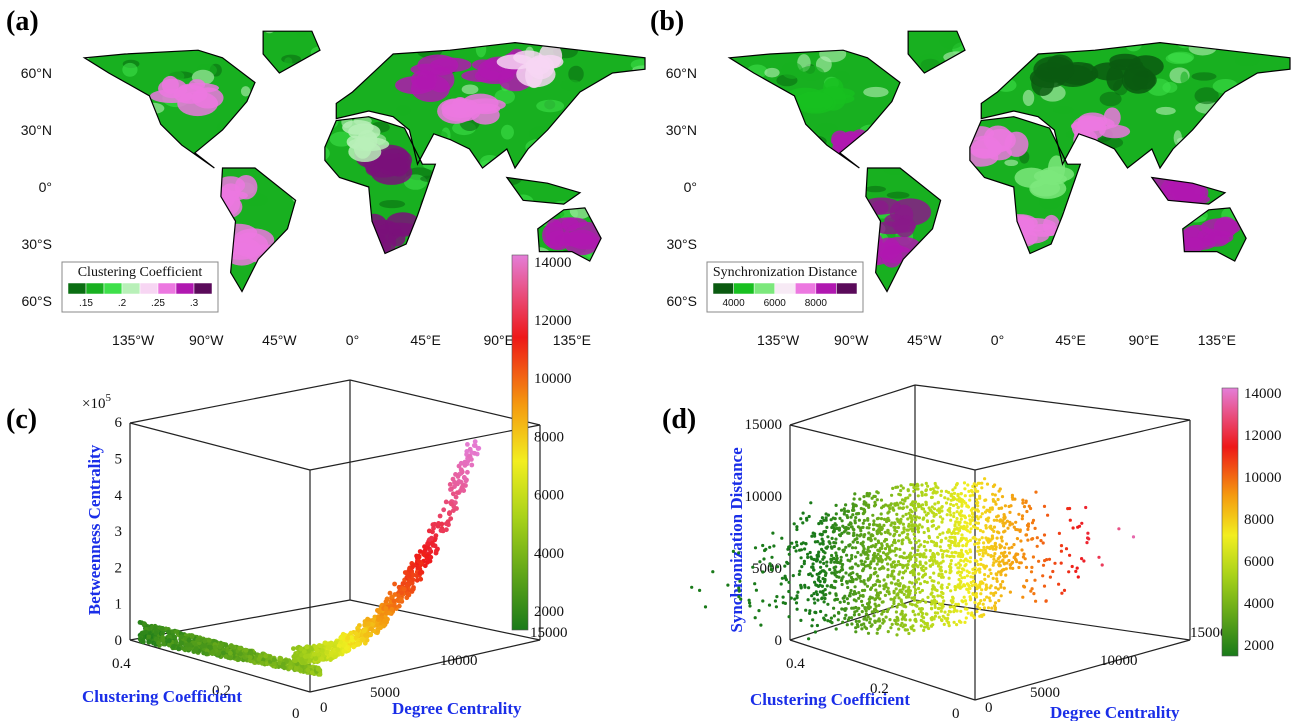  I want to click on colorbar, so click(1230, 522).